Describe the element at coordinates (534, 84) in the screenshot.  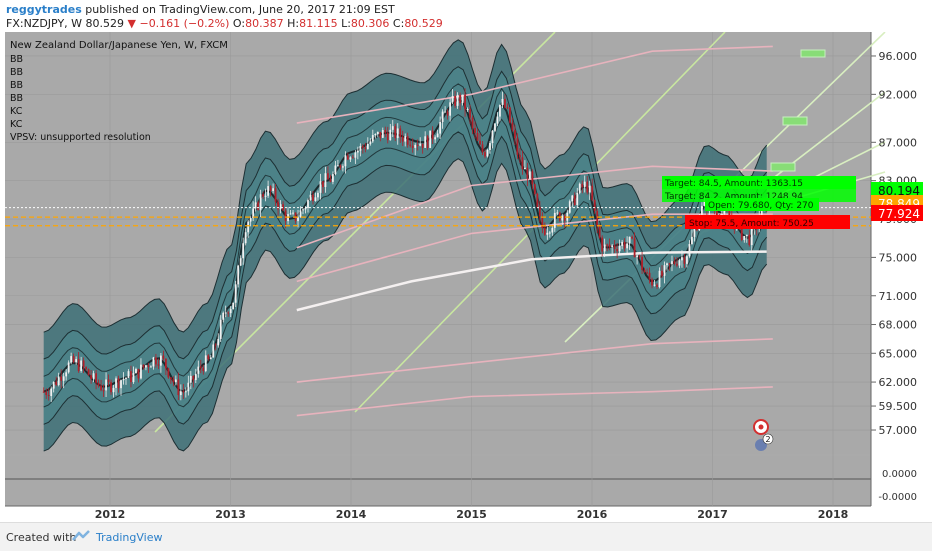
I see `channel-curve` at that location.